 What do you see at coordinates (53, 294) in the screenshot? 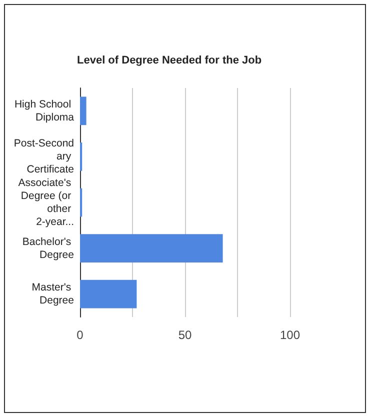
I see `y-tick-label: Master's Degree` at bounding box center [53, 294].